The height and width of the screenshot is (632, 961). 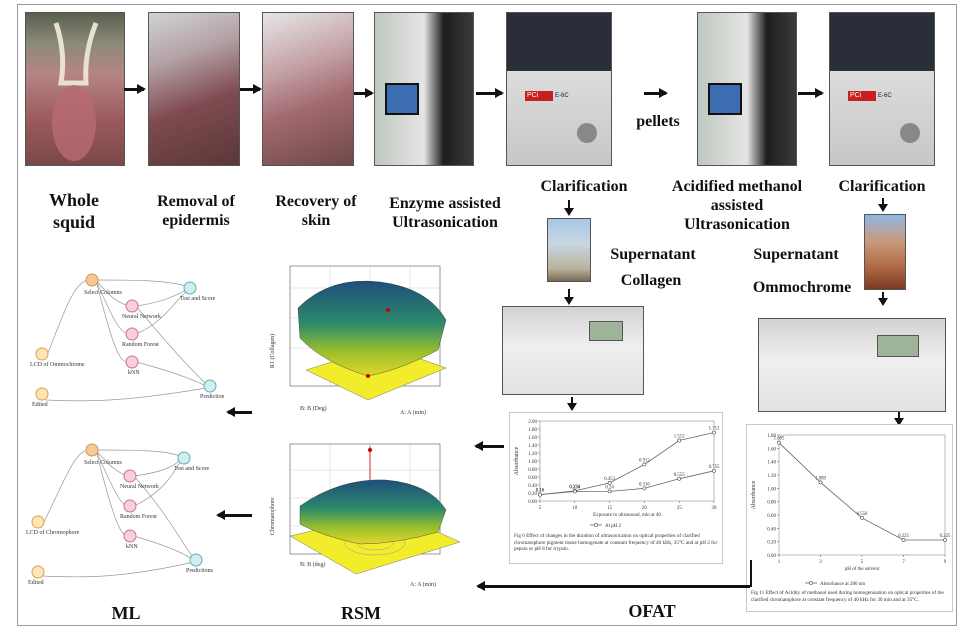 I want to click on y-tick-label: 1.80, so click(x=532, y=430).